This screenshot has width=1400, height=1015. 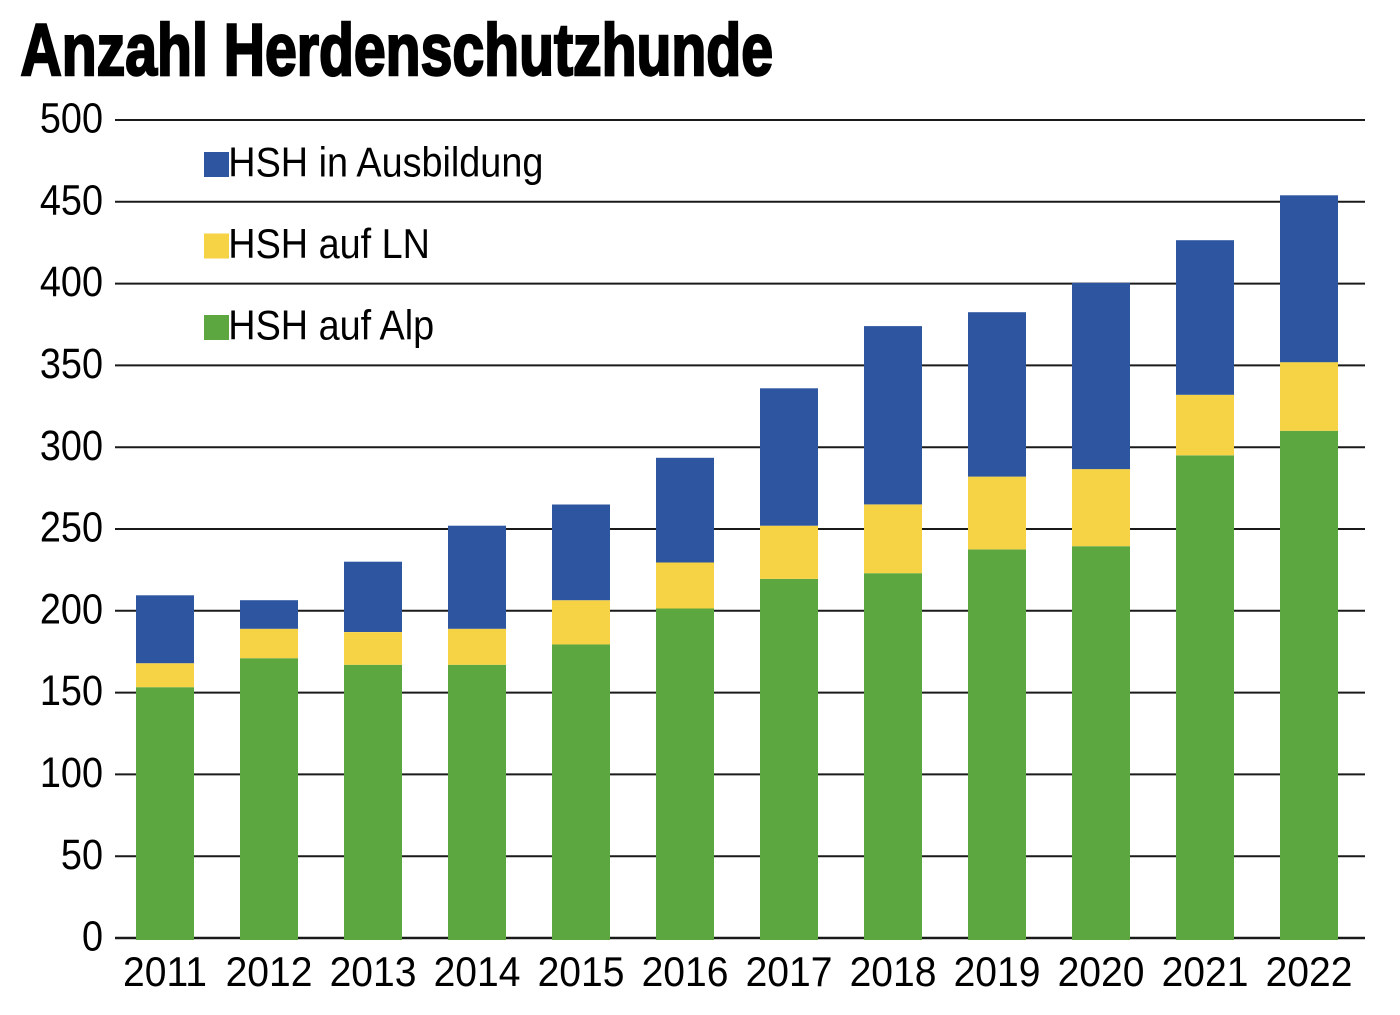 I want to click on svg-text: 2021, so click(x=1205, y=972).